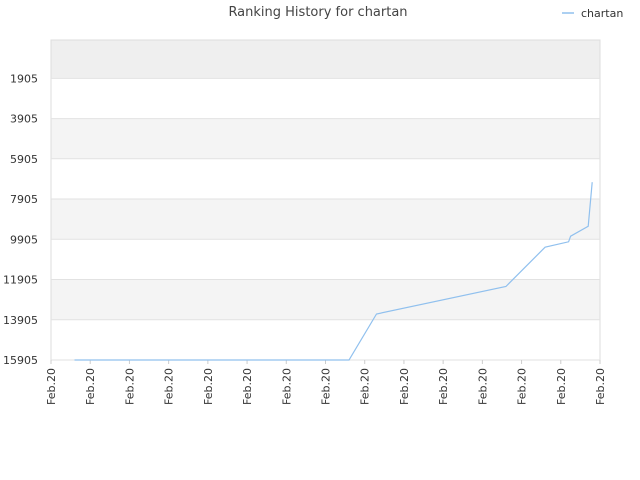  What do you see at coordinates (20, 360) in the screenshot?
I see `y-tick-label: 15905` at bounding box center [20, 360].